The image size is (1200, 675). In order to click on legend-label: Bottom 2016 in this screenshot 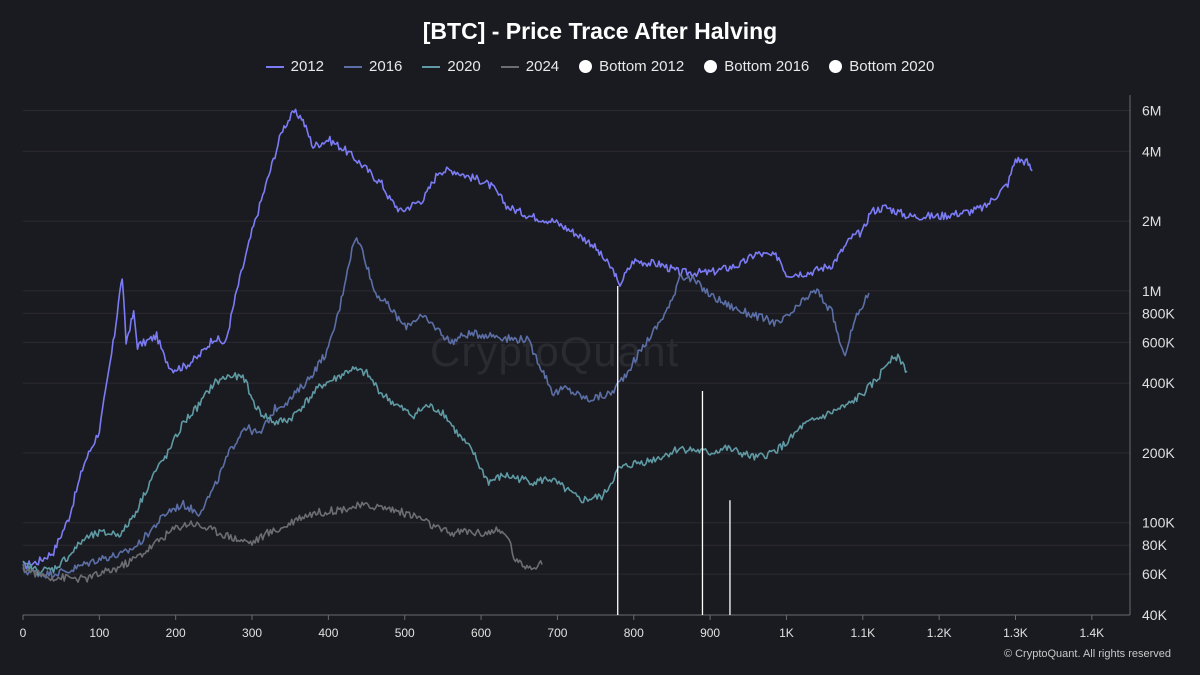, I will do `click(767, 66)`.